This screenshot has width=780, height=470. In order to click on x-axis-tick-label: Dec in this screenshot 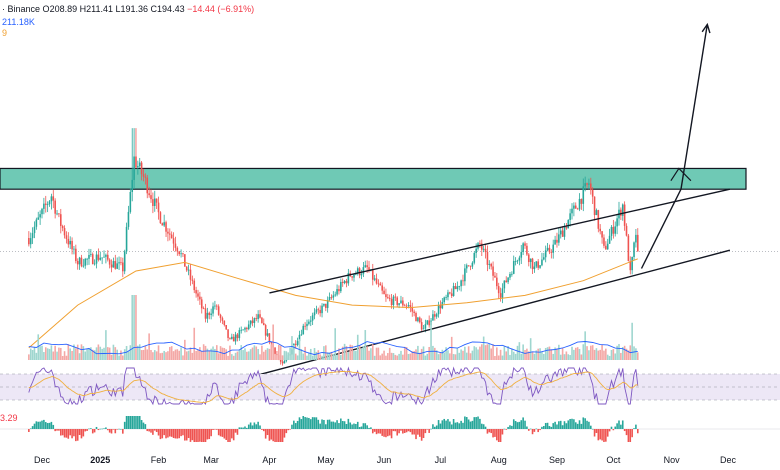, I will do `click(42, 460)`.